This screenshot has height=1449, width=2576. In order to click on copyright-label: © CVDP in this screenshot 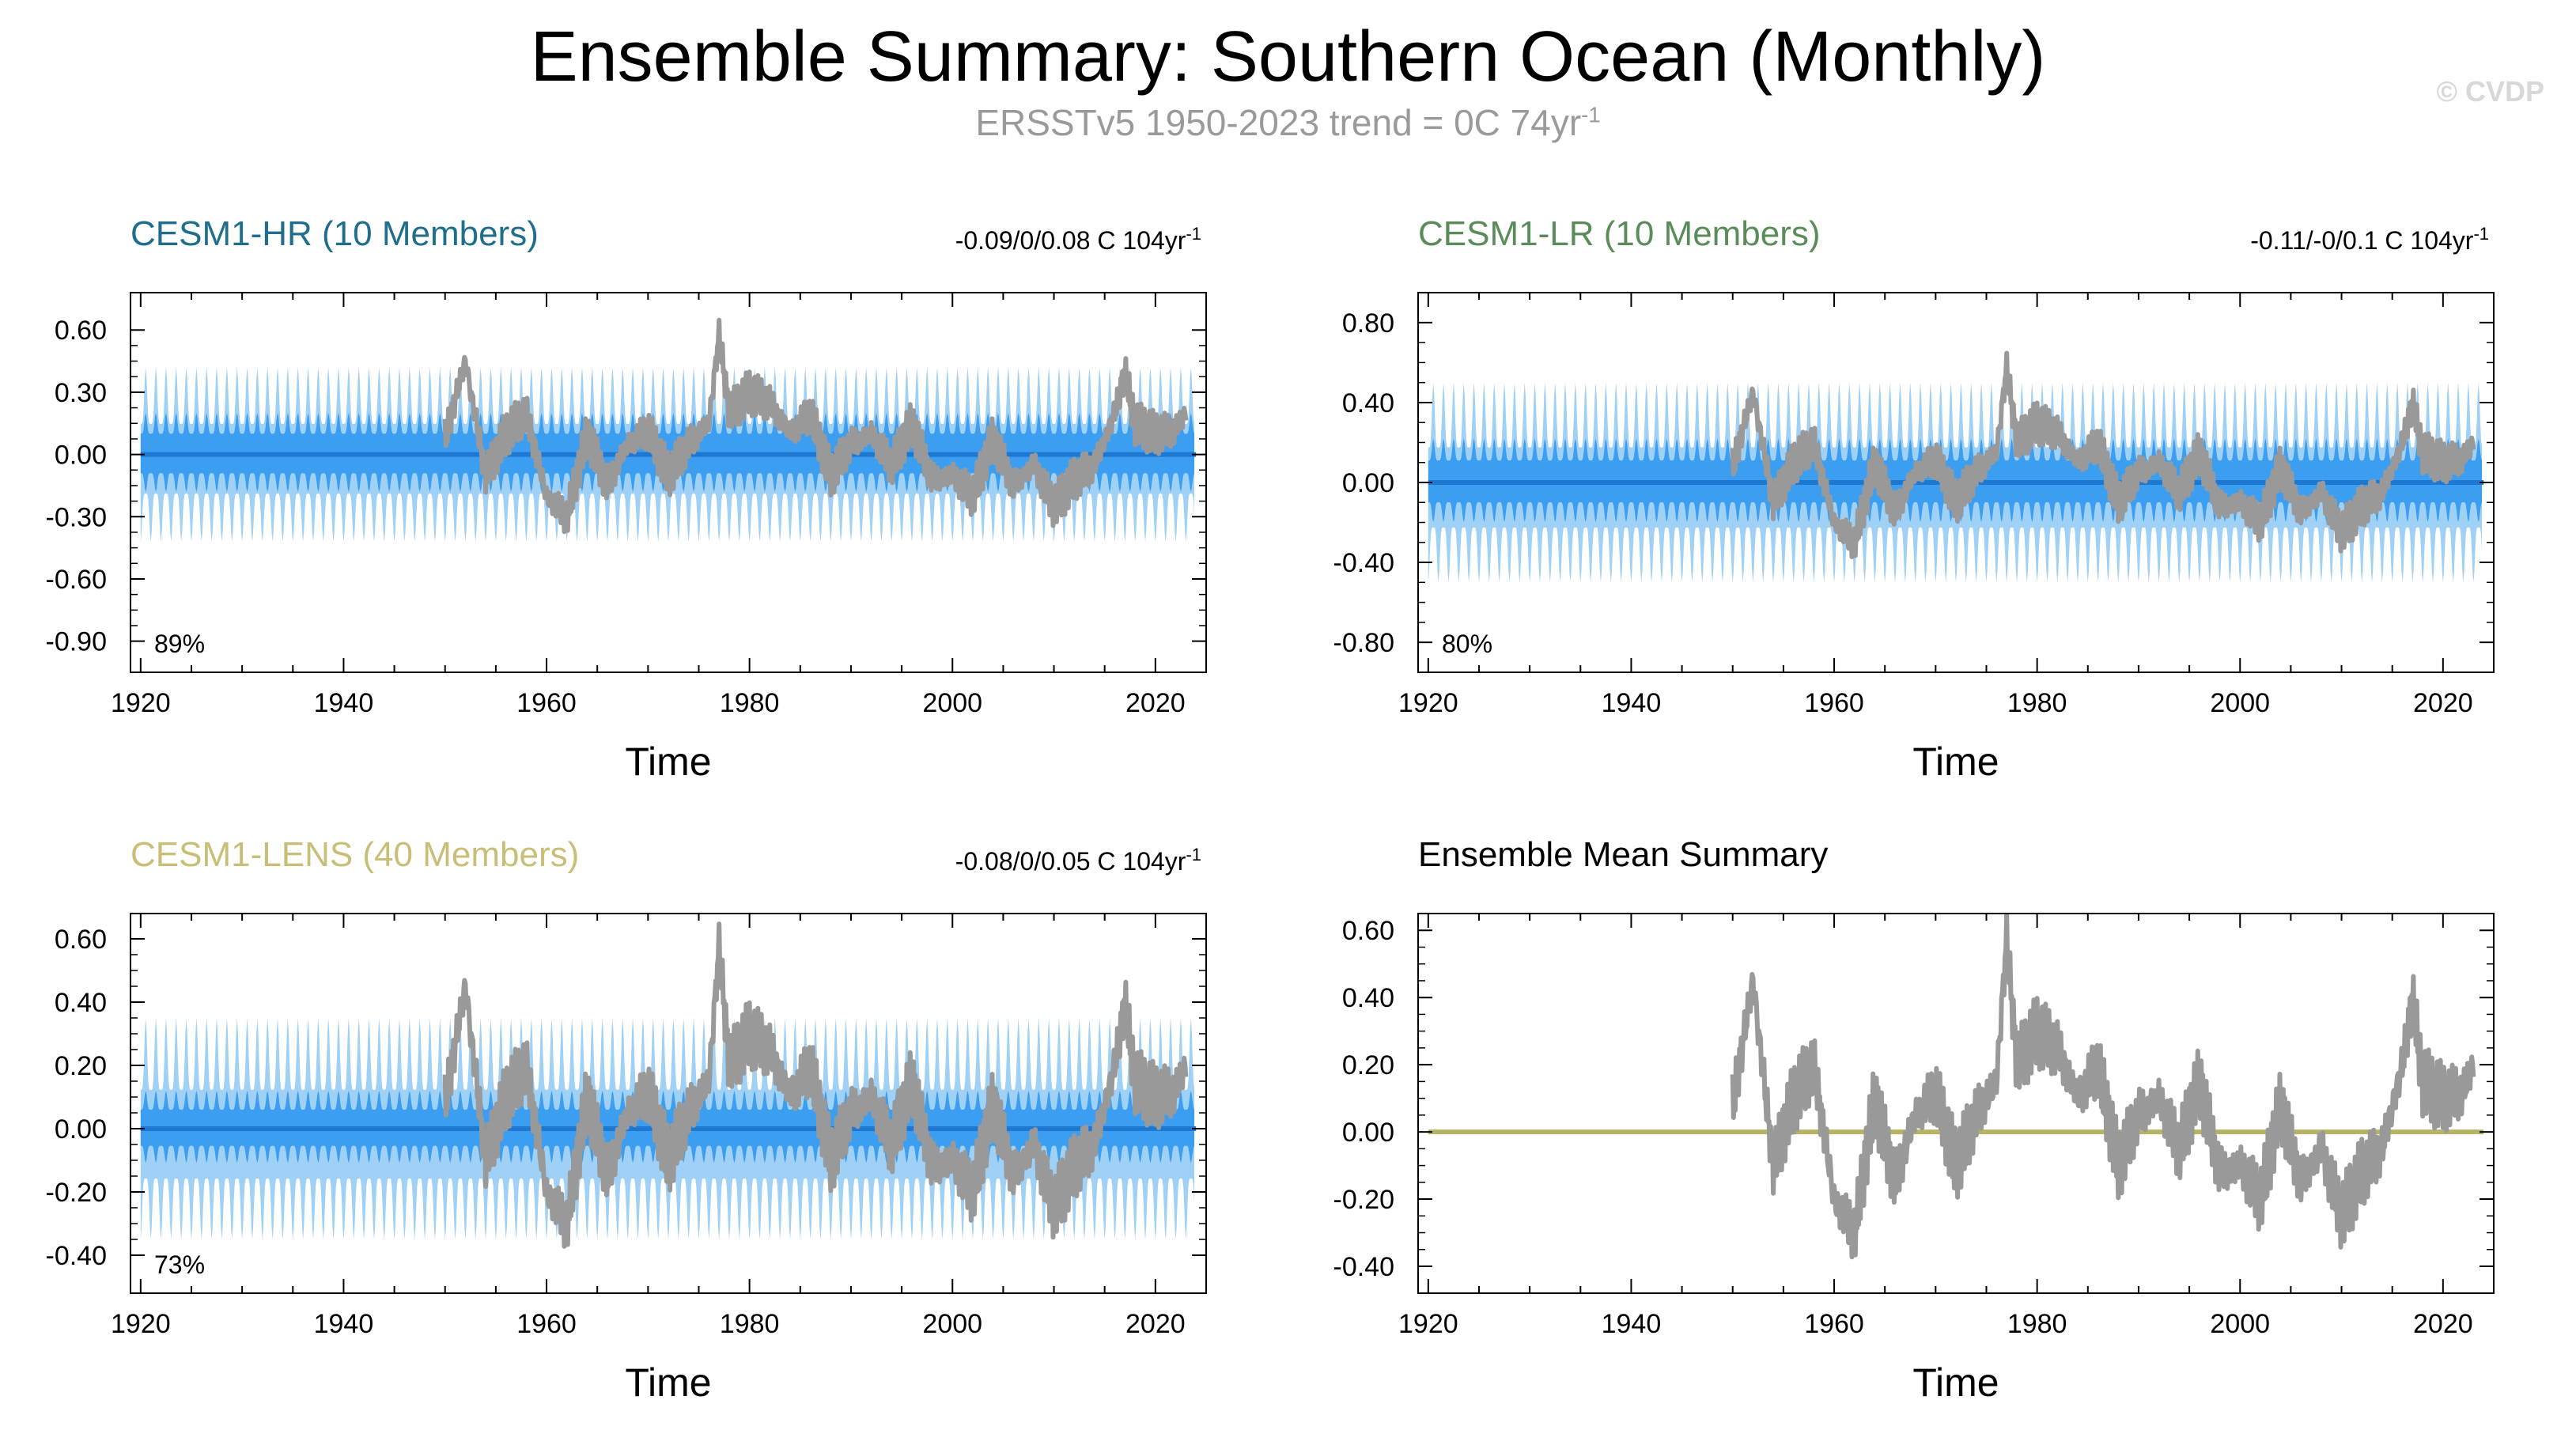, I will do `click(2490, 91)`.